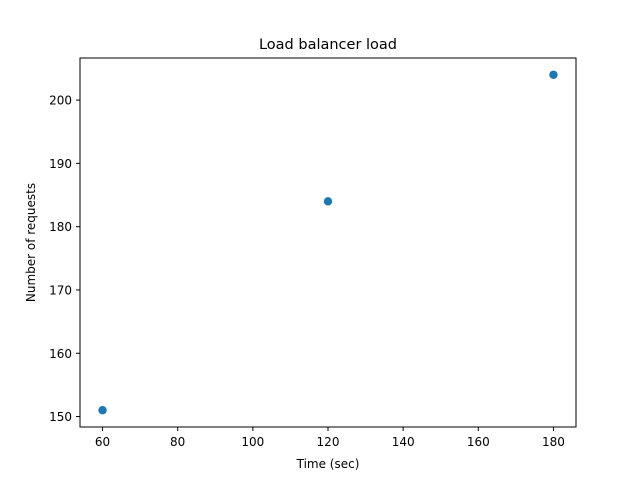  I want to click on y-axis: 150 160 170 180 190 200, so click(64, 259).